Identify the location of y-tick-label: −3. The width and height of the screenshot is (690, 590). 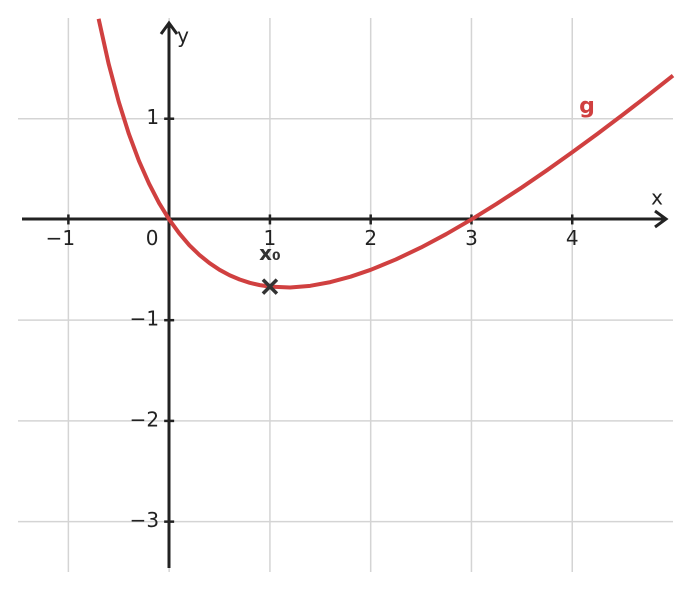
(144, 520).